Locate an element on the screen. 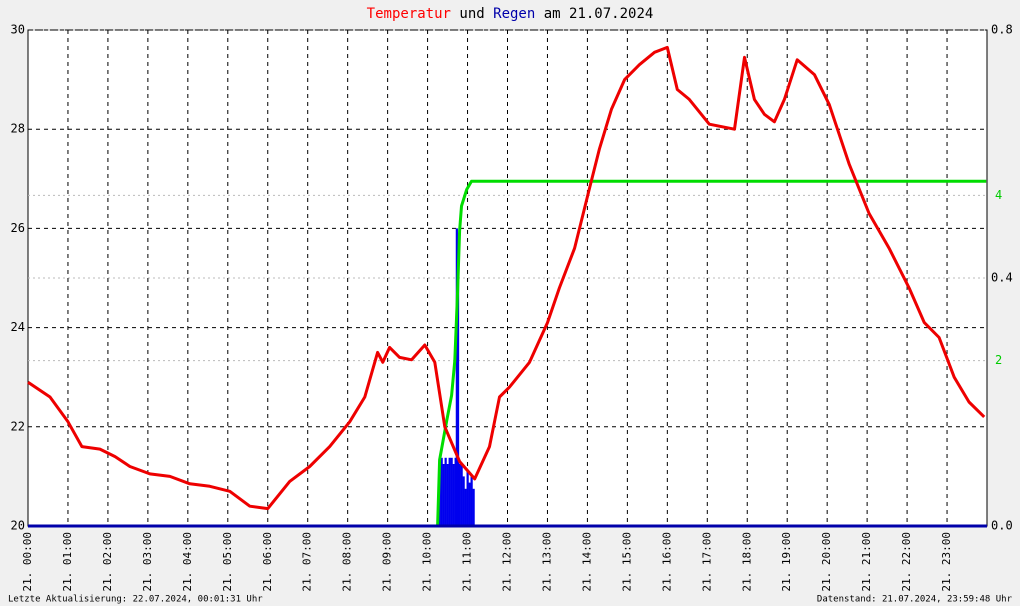 The height and width of the screenshot is (606, 1020). y-tick-label: 28 is located at coordinates (18, 129).